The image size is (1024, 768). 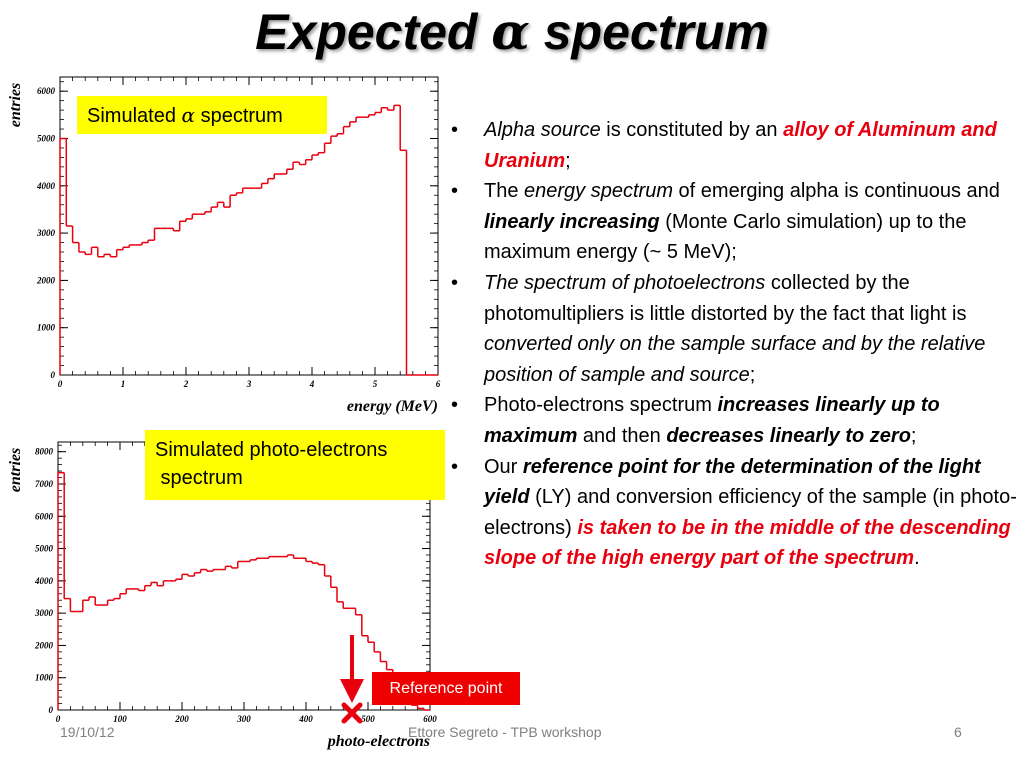 I want to click on pe-xtick-label: 200, so click(x=181, y=719).